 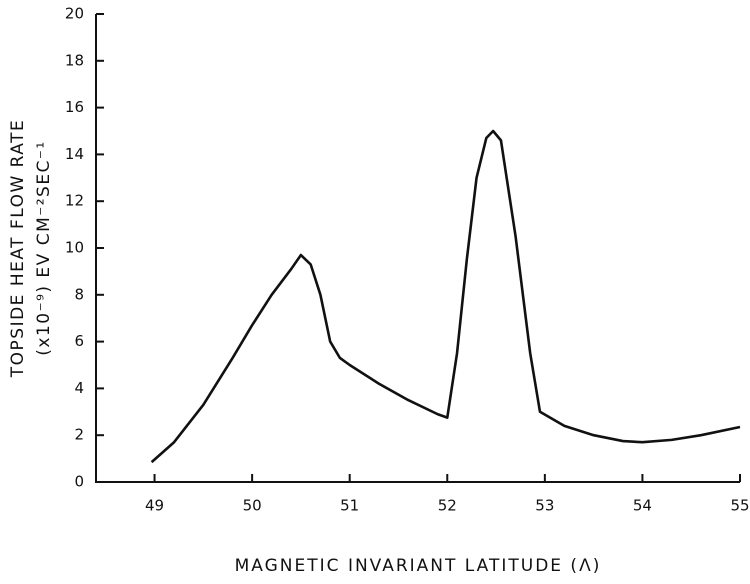 I want to click on y-tick-label: 8, so click(x=79, y=294).